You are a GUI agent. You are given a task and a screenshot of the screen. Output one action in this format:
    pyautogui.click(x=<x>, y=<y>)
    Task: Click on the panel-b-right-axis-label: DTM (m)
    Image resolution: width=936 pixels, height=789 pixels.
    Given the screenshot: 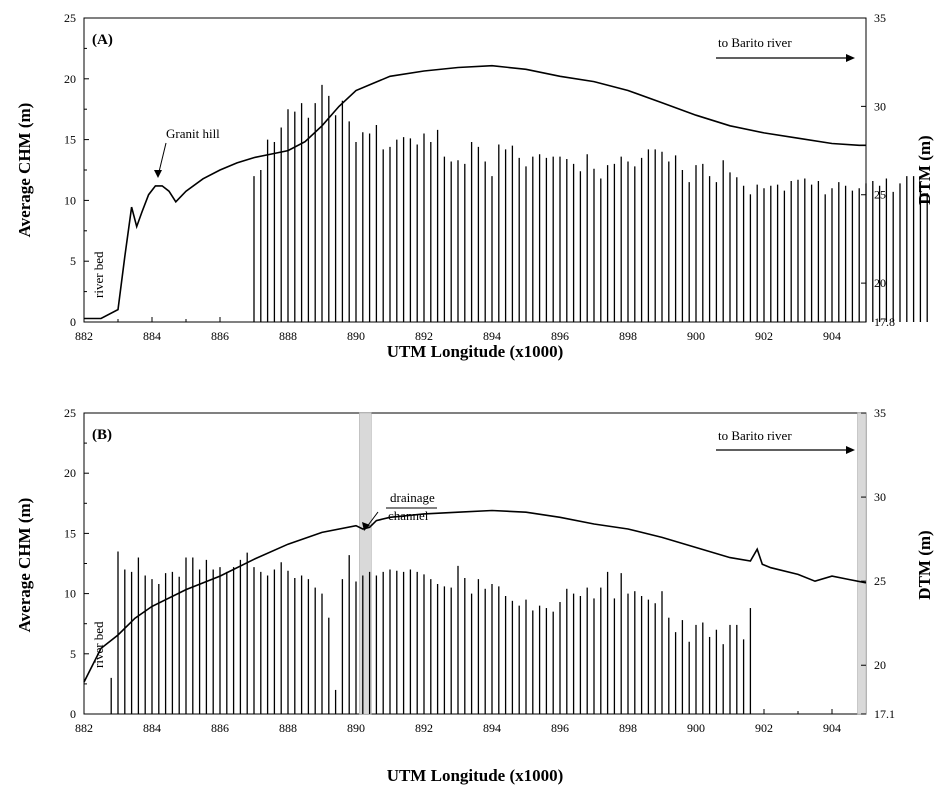 What is the action you would take?
    pyautogui.click(x=924, y=564)
    